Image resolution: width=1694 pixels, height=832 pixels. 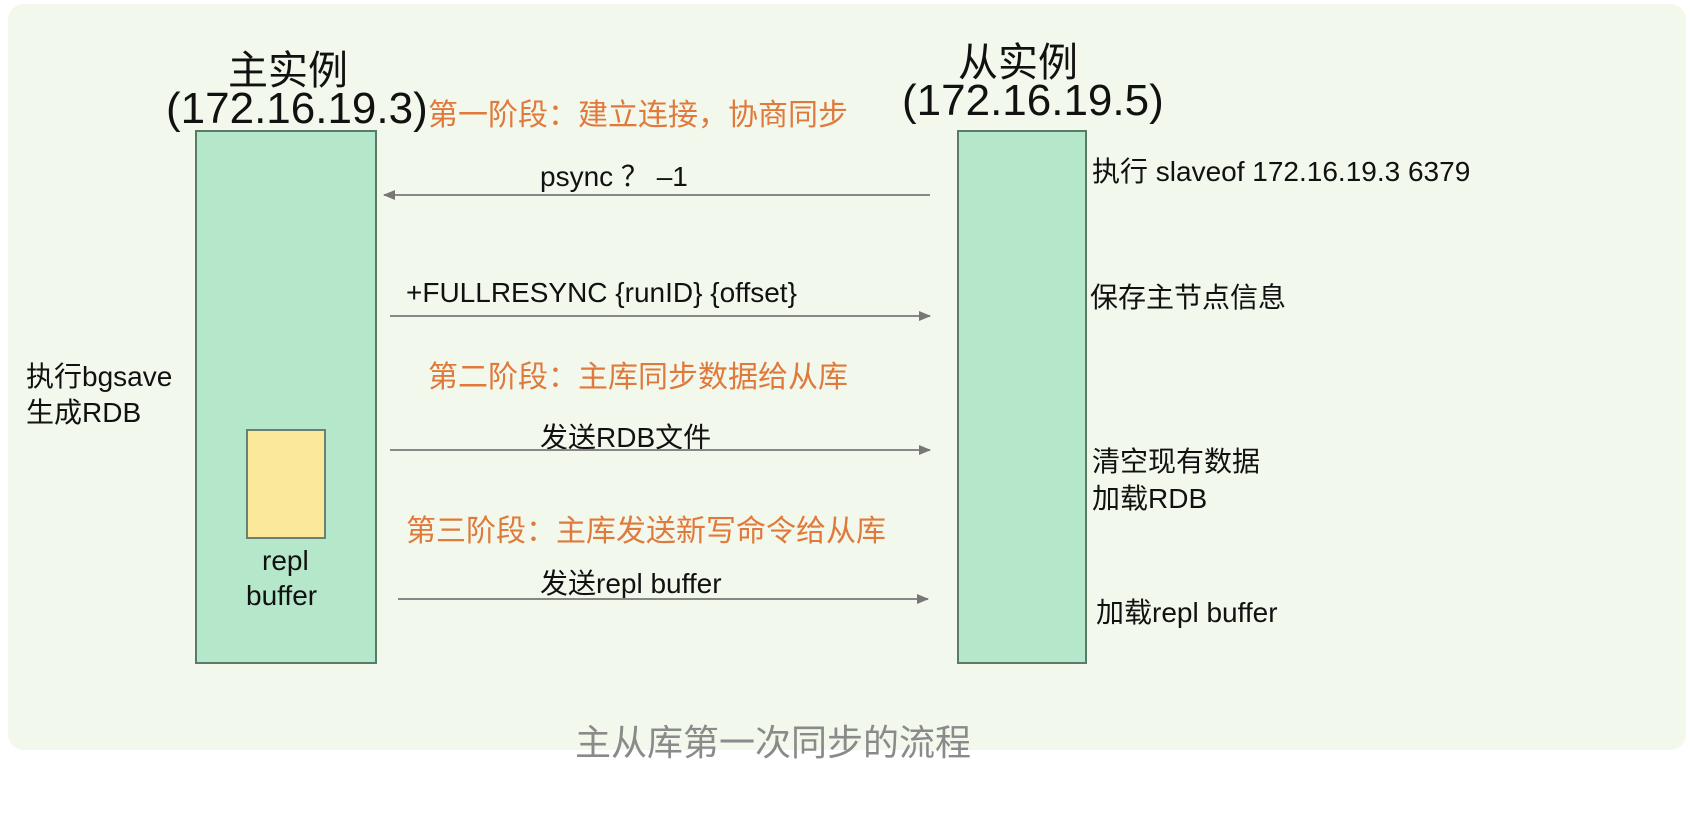 I want to click on master-bgsave-line1: 执行bgsave, so click(x=99, y=376).